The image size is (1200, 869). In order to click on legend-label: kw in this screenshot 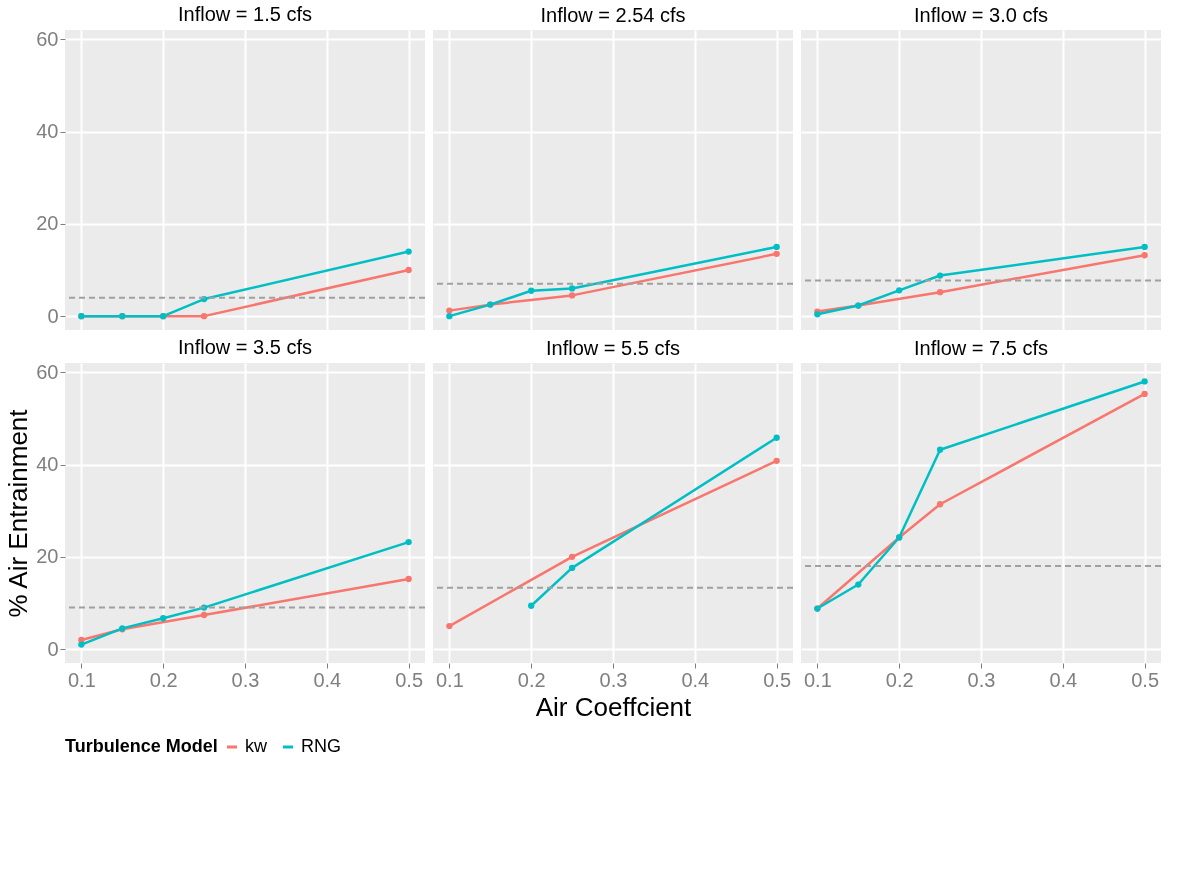, I will do `click(256, 746)`.